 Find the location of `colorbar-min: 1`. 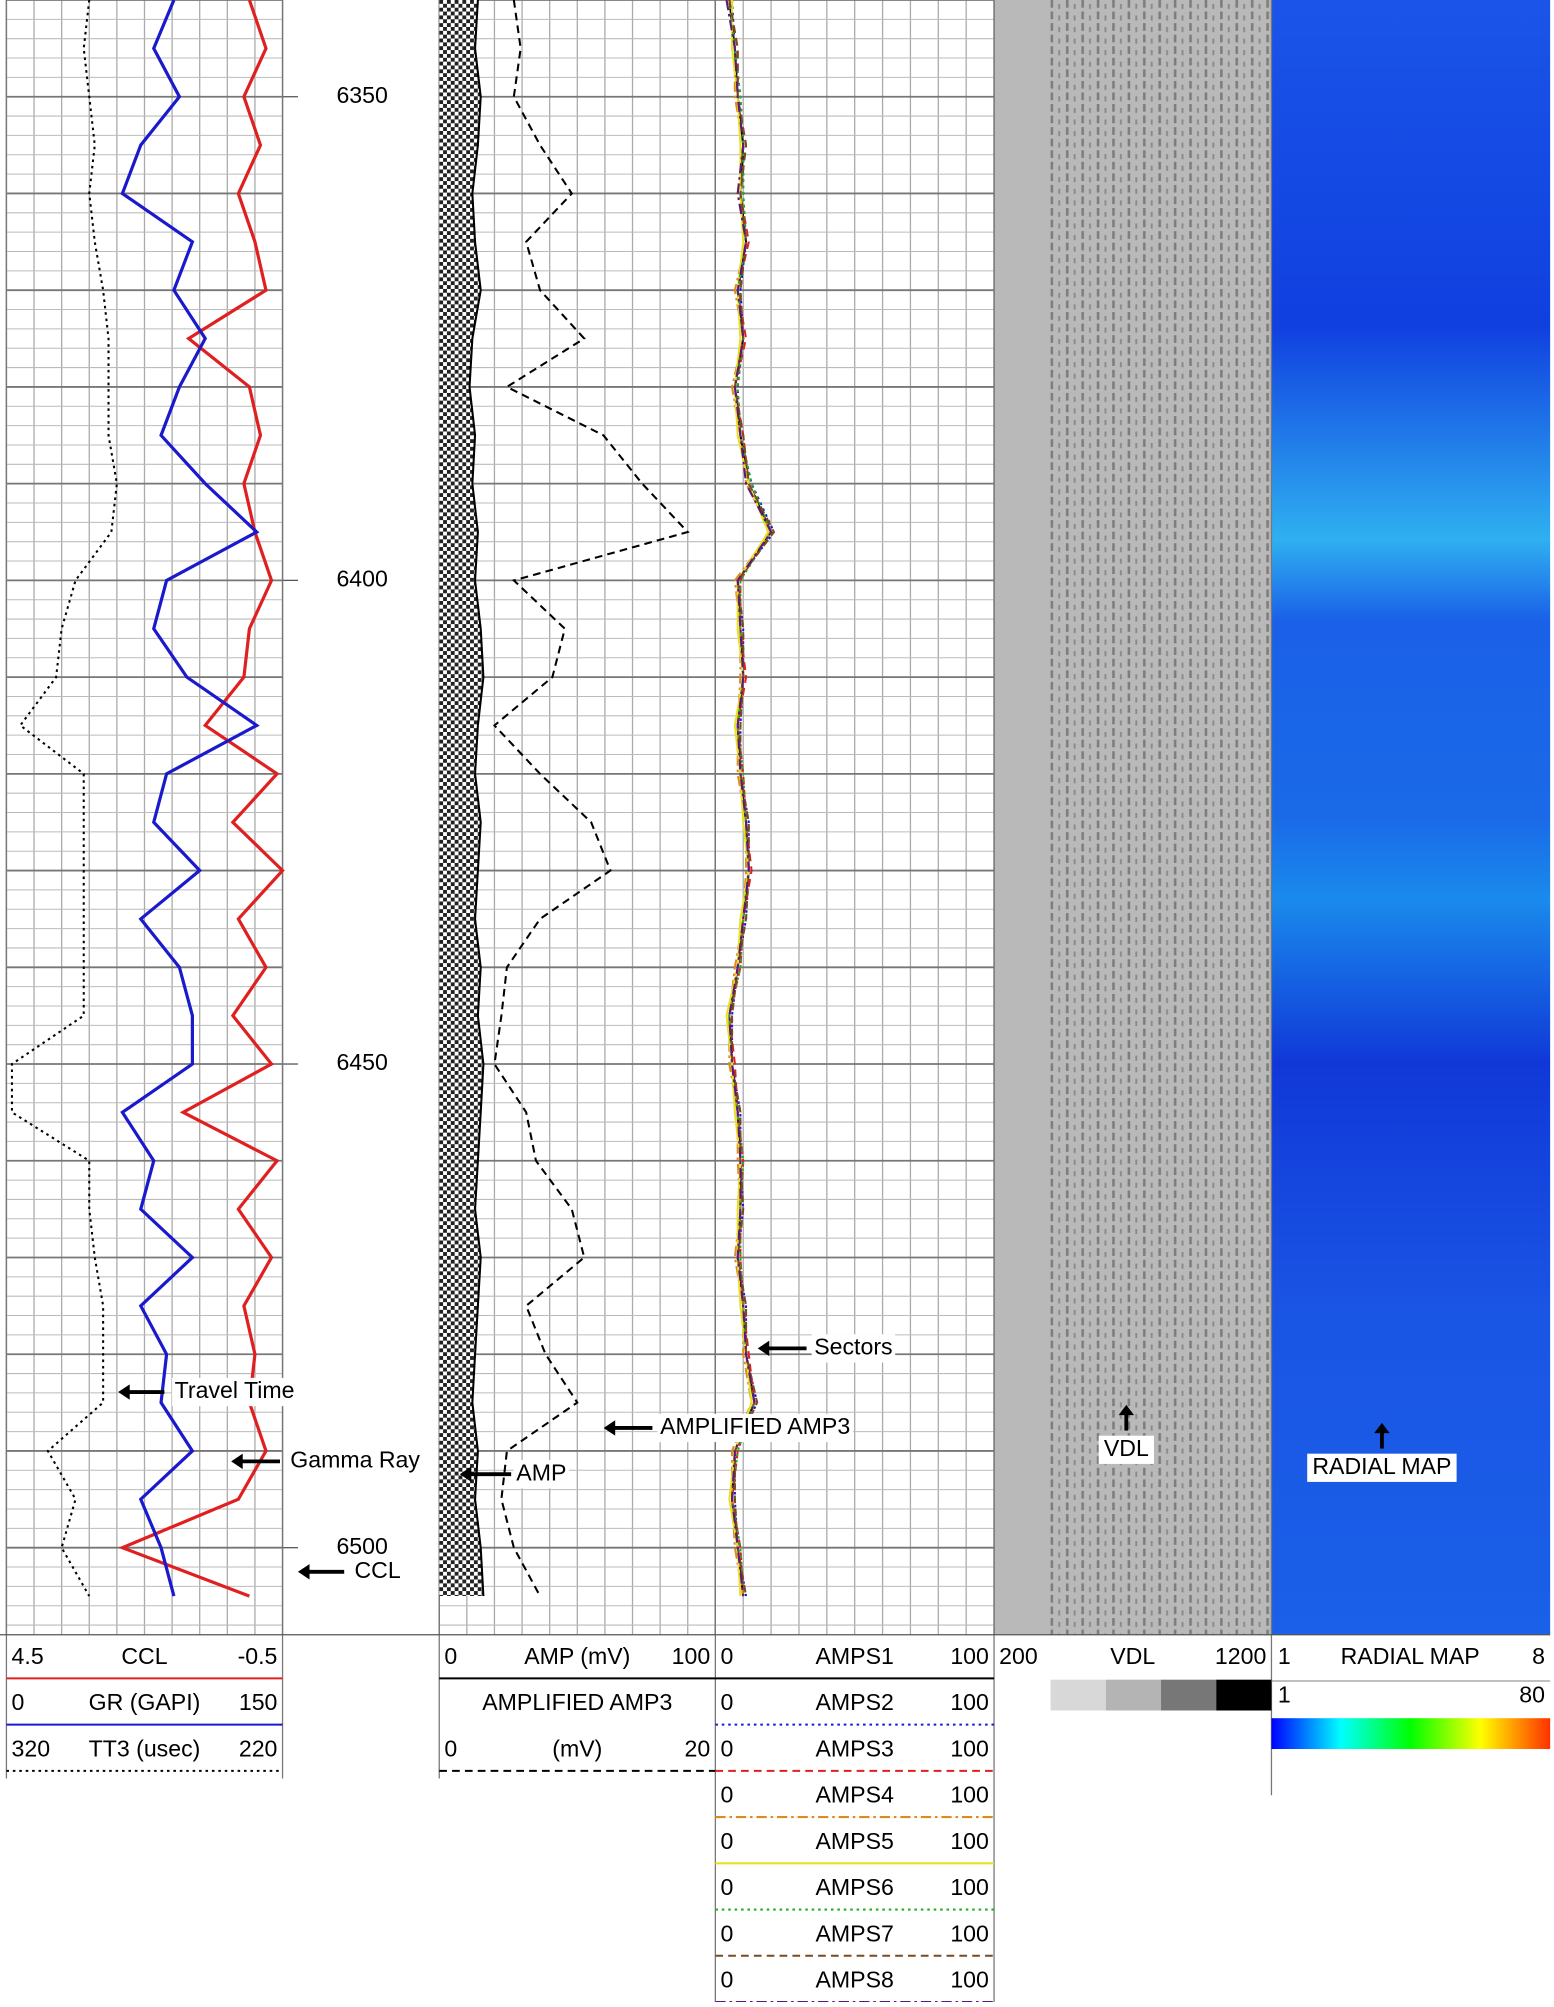

colorbar-min: 1 is located at coordinates (1284, 1694).